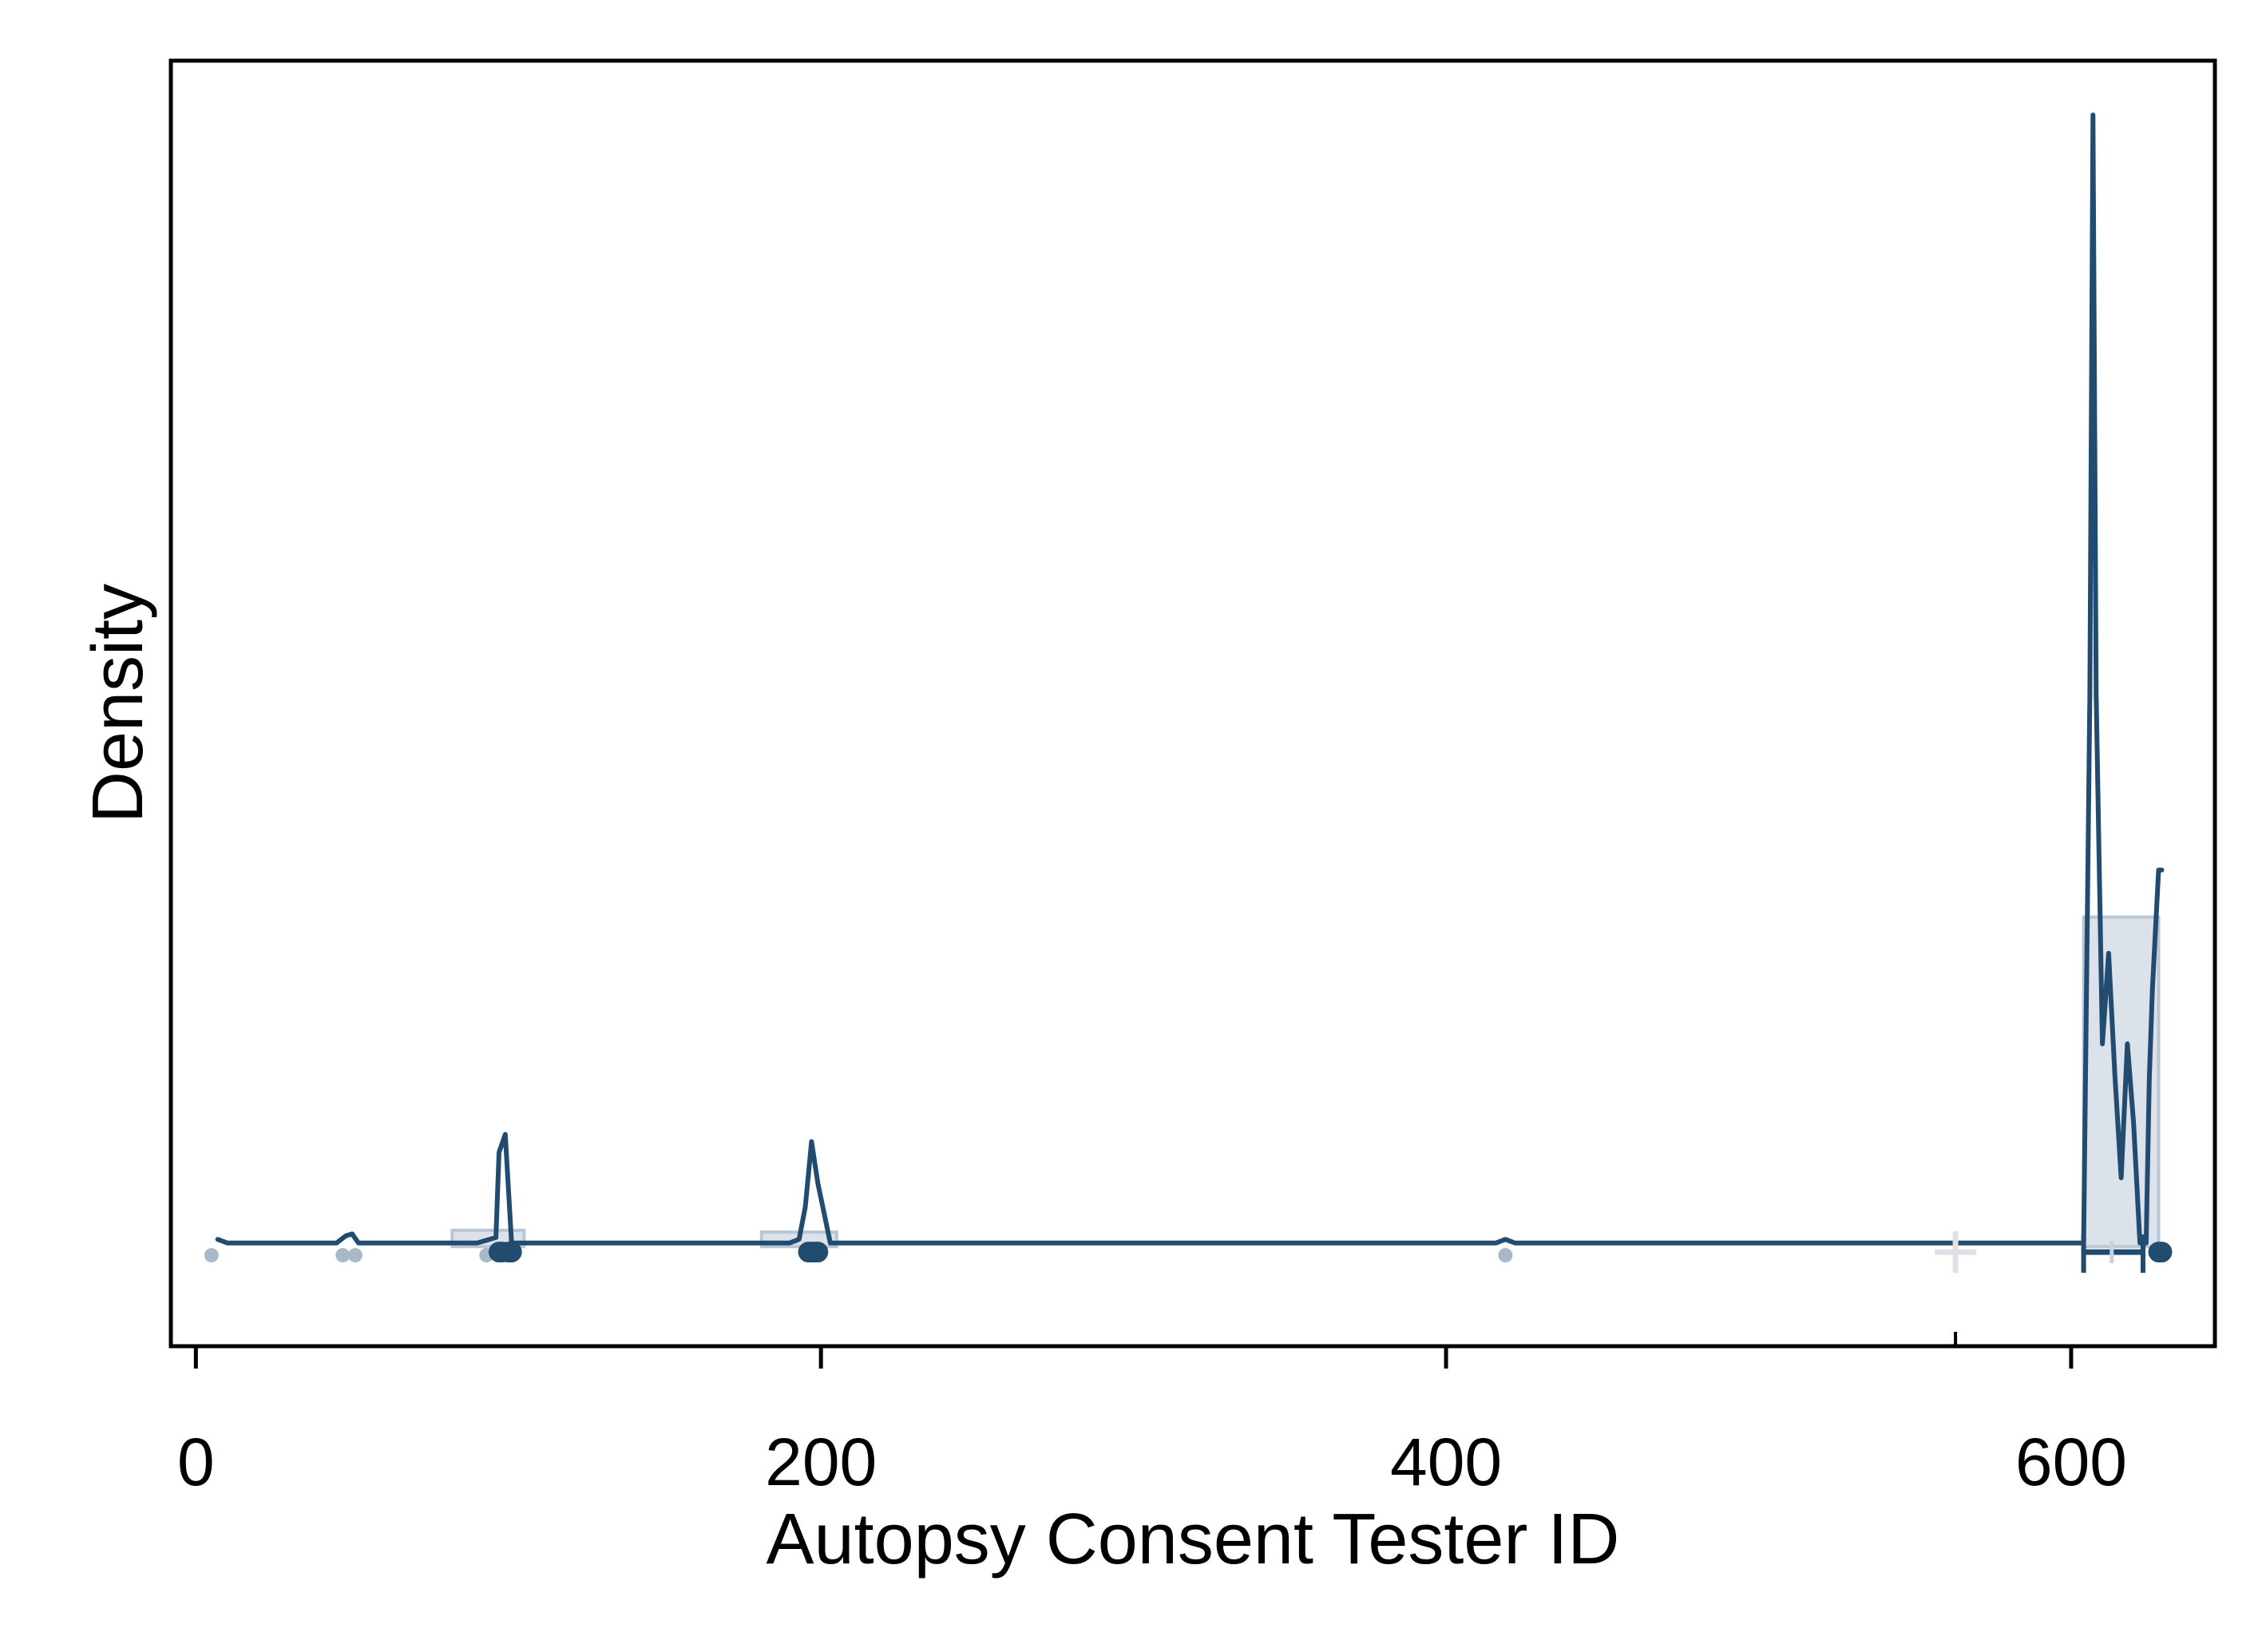 This screenshot has width=2266, height=1652. What do you see at coordinates (1188, 1252) in the screenshot?
I see `rug-layer` at bounding box center [1188, 1252].